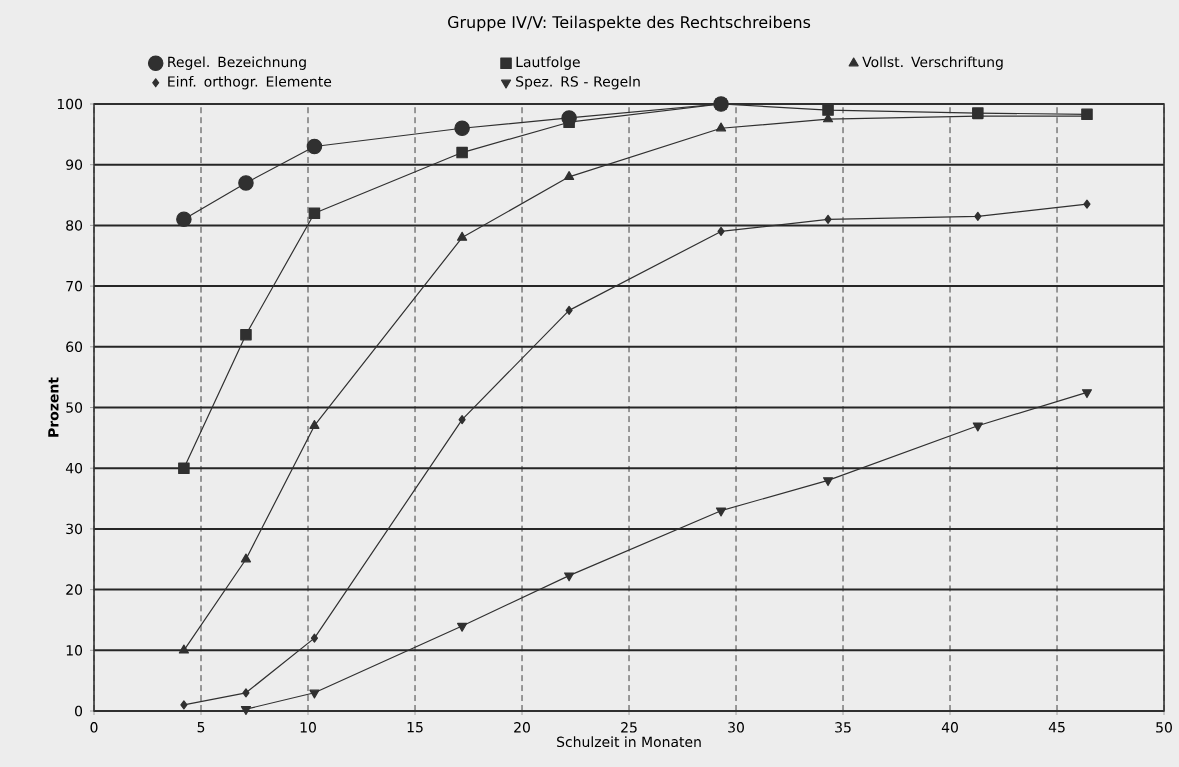  Describe the element at coordinates (1164, 727) in the screenshot. I see `x-tick-label: 50` at that location.